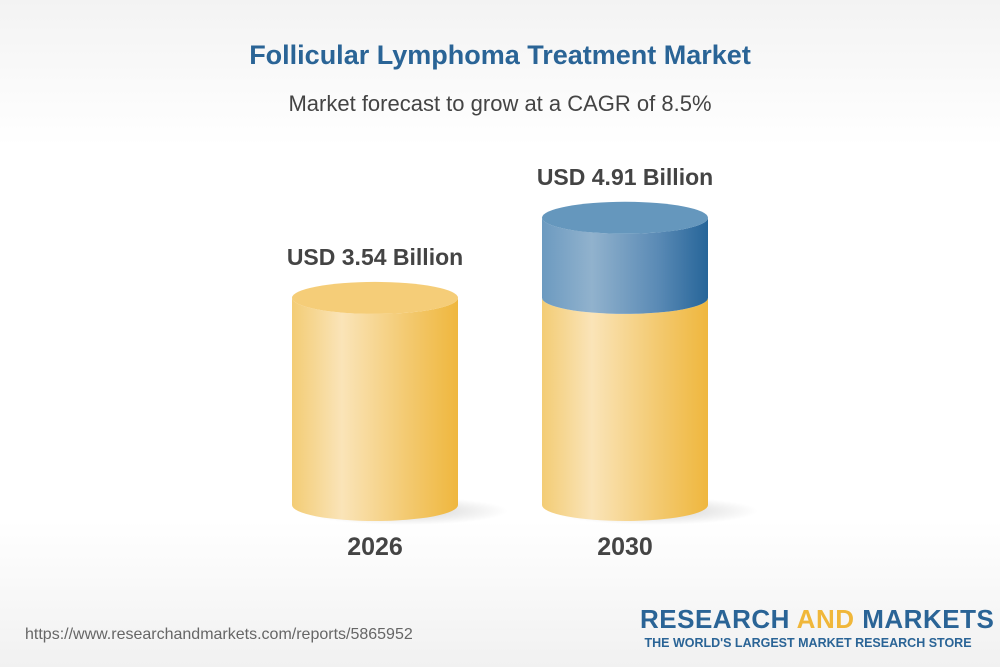 The width and height of the screenshot is (1000, 667). What do you see at coordinates (625, 177) in the screenshot?
I see `data-label: USD 4.91 Billion` at bounding box center [625, 177].